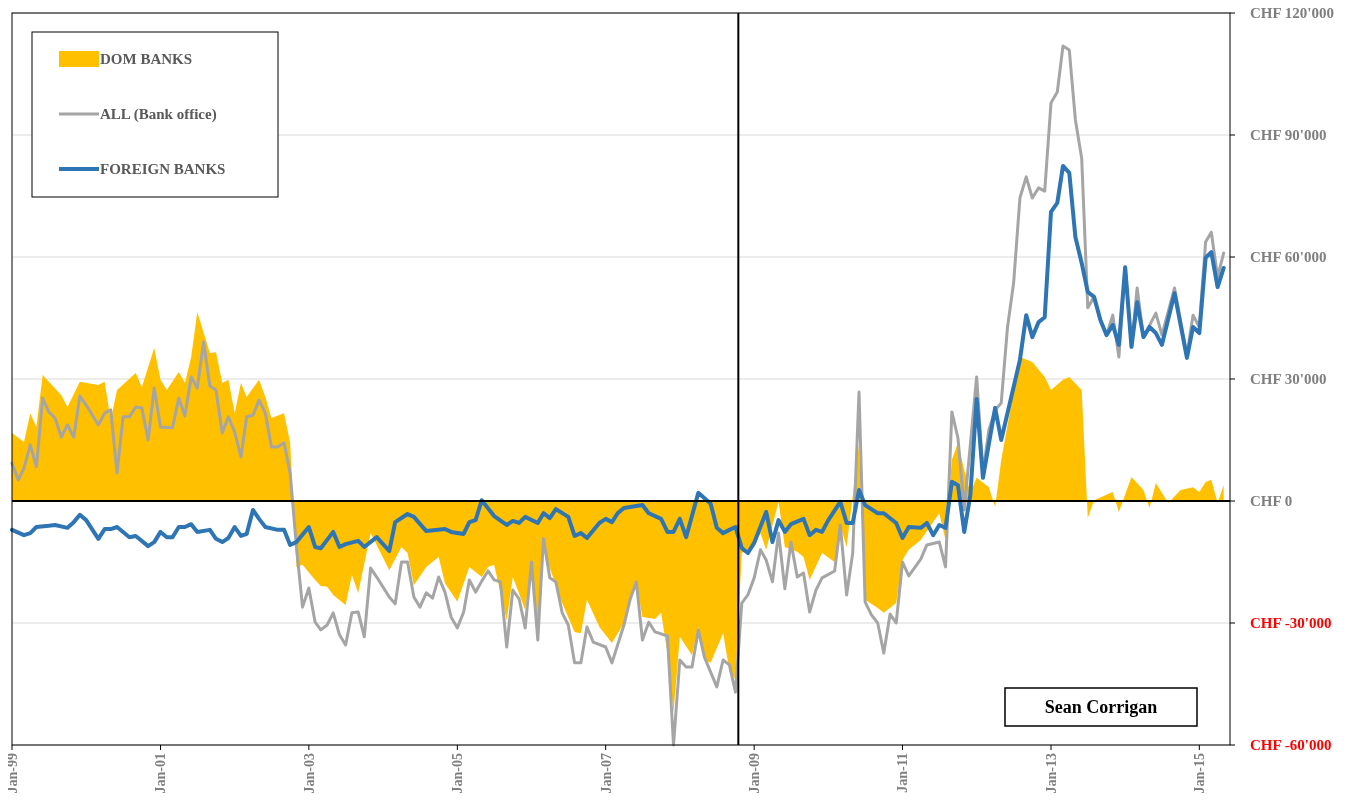 The image size is (1362, 812). I want to click on x-tick-label: Jan-09, so click(755, 773).